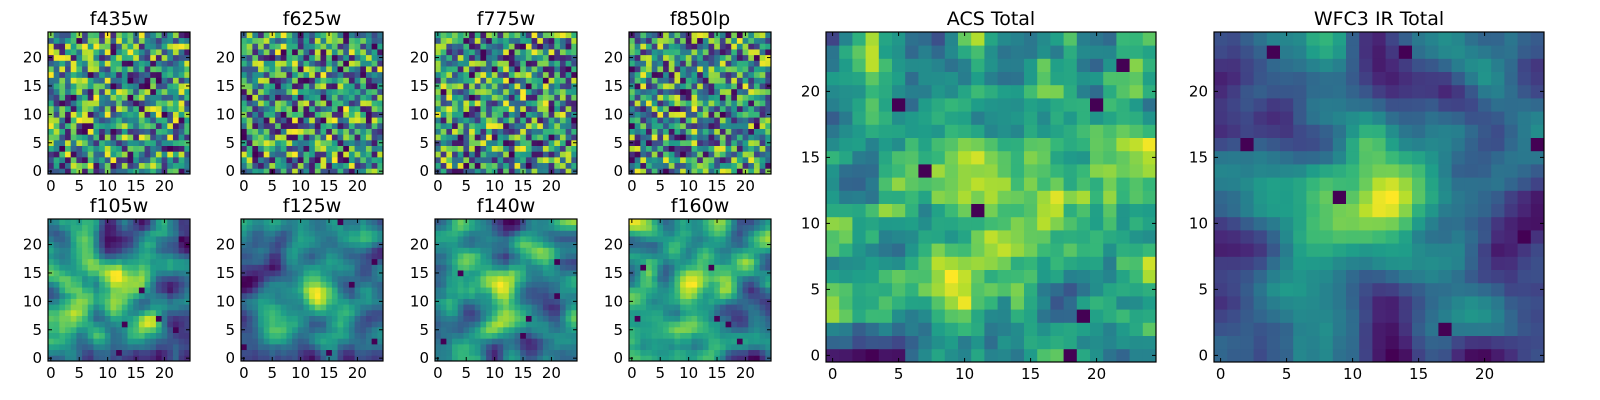 Image resolution: width=1600 pixels, height=400 pixels. I want to click on y-tick-label: 10, so click(32, 114).